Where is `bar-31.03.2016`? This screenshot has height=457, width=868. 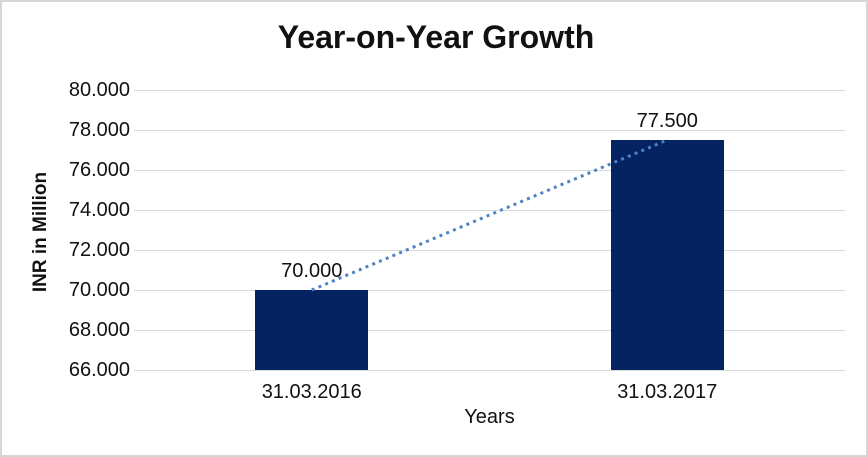
bar-31.03.2016 is located at coordinates (312, 330).